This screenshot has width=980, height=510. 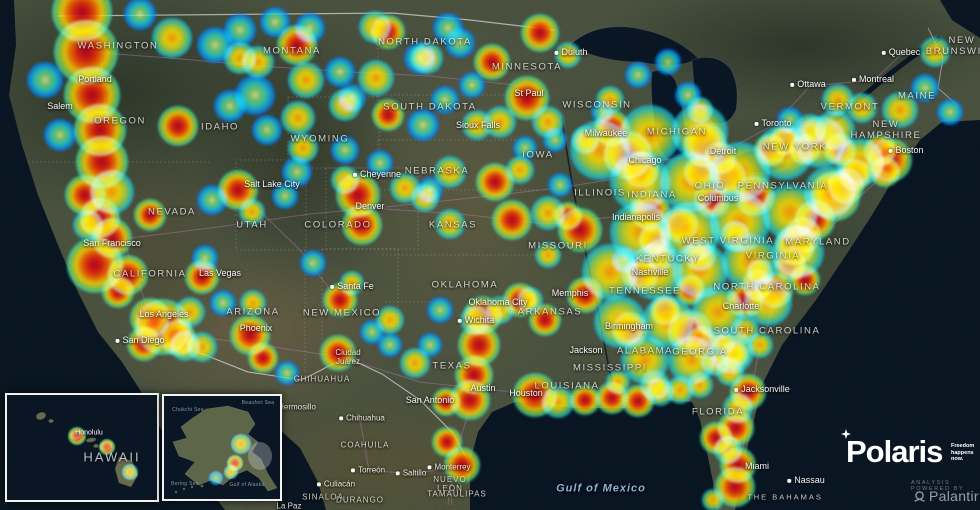 I want to click on sea-label: Gulf of Alaska, so click(x=247, y=485).